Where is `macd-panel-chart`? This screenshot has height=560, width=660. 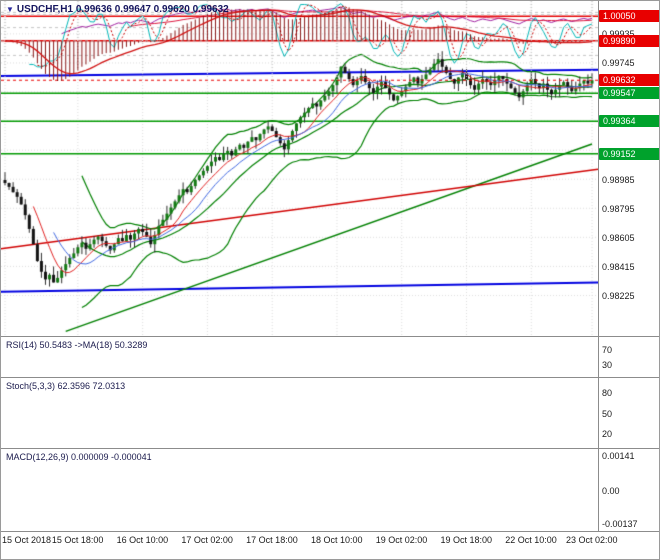
macd-panel-chart is located at coordinates (299, 41).